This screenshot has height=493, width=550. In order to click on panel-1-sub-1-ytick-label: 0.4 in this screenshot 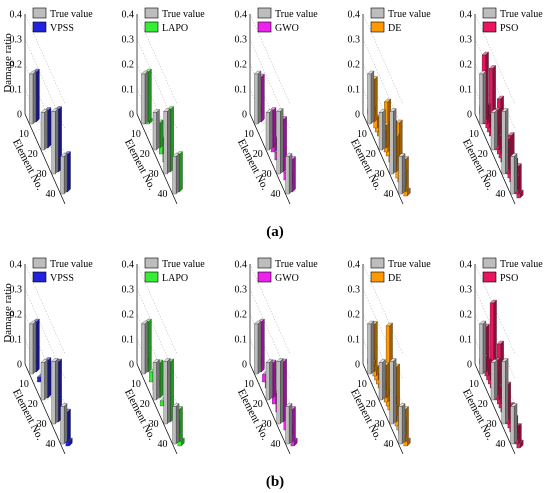, I will do `click(128, 265)`.